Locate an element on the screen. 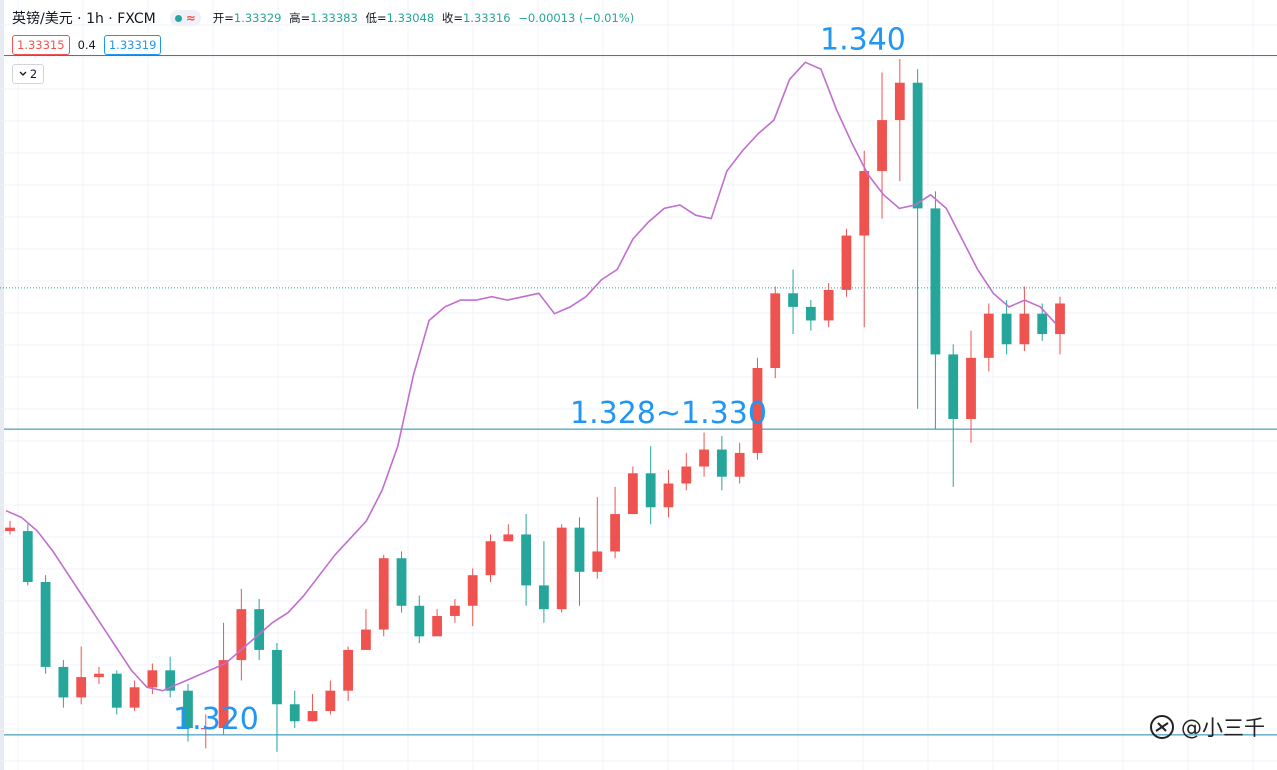 The width and height of the screenshot is (1277, 770). open-label: 开= is located at coordinates (223, 18).